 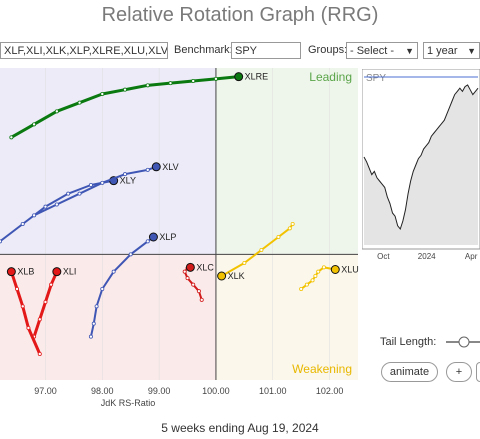 What do you see at coordinates (240, 15) in the screenshot?
I see `page-title: Relative Rotation Graph (RRG)` at bounding box center [240, 15].